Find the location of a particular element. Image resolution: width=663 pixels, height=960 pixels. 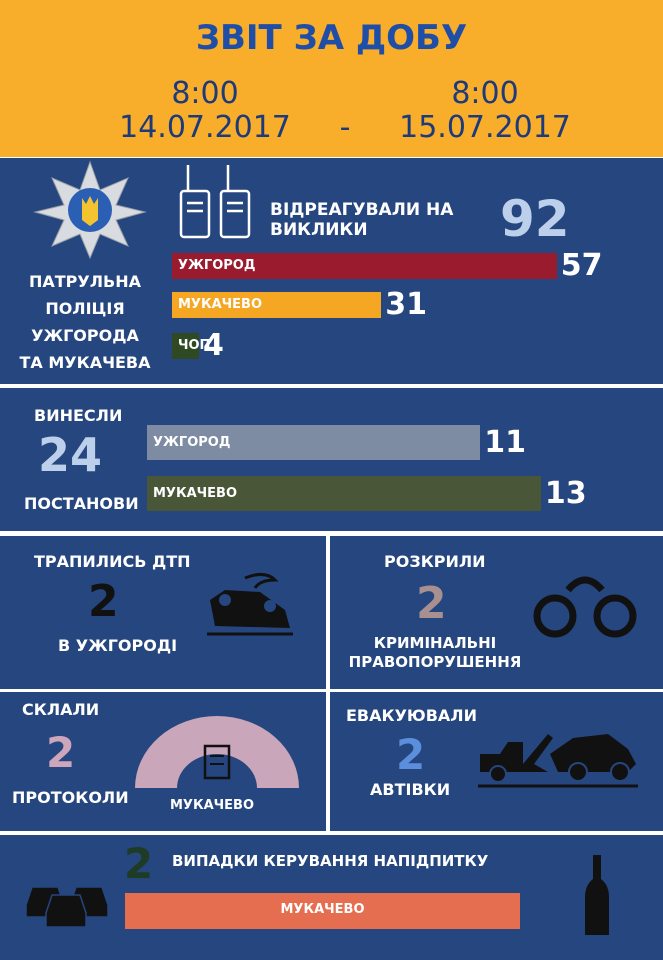

text-line: УЖГОРОДА is located at coordinates (85, 335).